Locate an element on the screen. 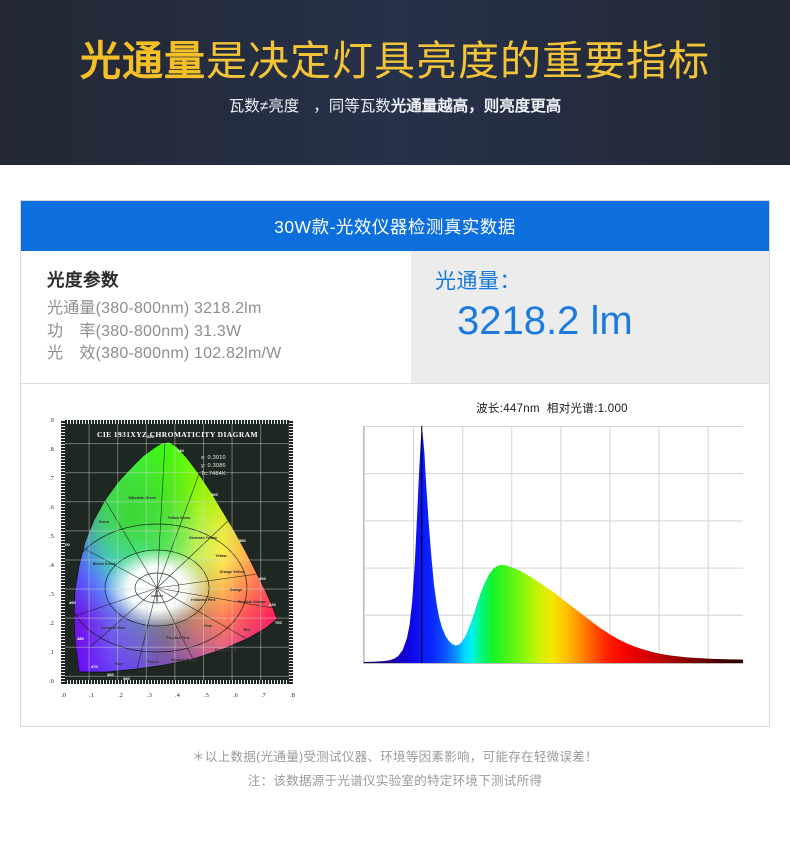 This screenshot has width=790, height=864. cie-measured-point is located at coordinates (157, 596).